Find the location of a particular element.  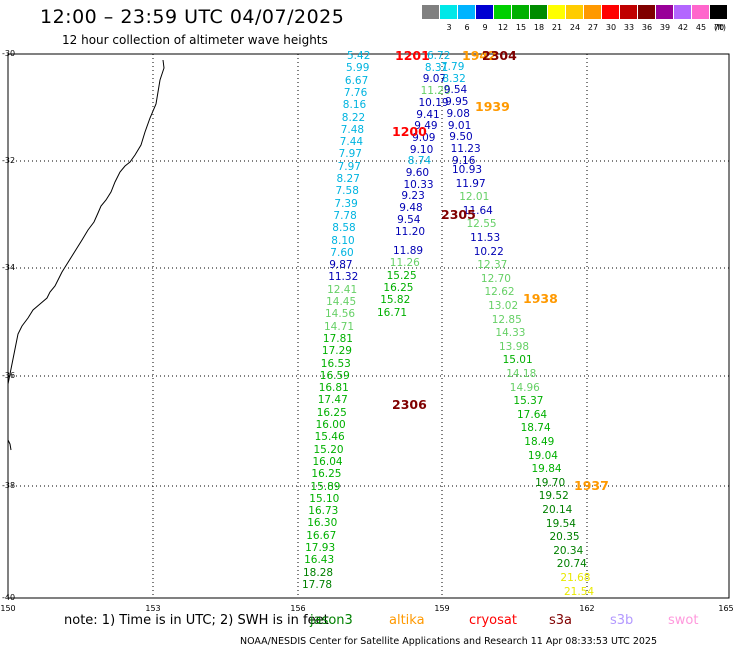

wave-height-value: 18.49 is located at coordinates (539, 442).